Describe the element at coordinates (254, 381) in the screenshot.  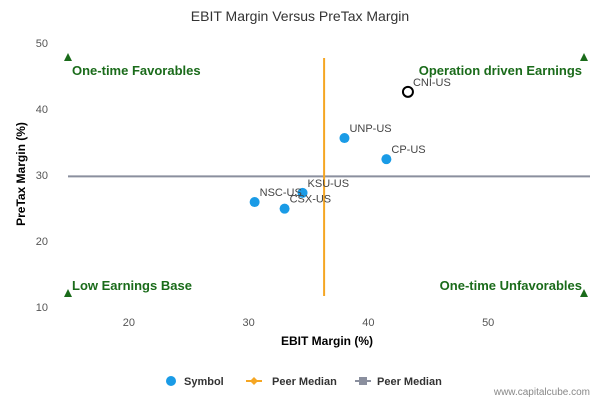
I see `legend-marker-diamond` at that location.